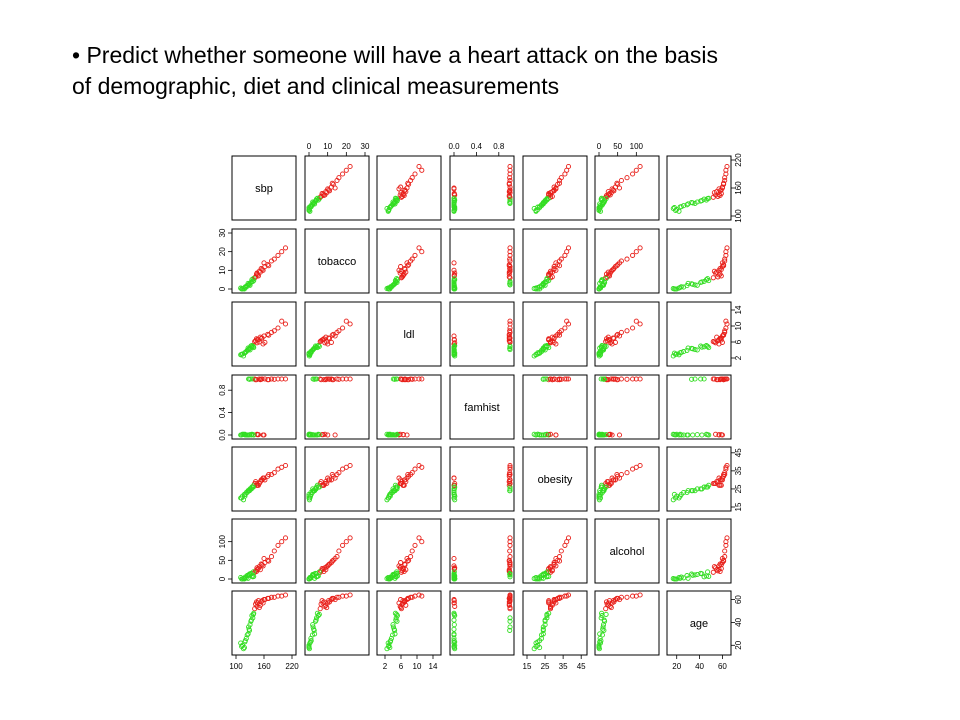  Describe the element at coordinates (509, 474) in the screenshot. I see `point-obesity-vs-famhist` at that location.